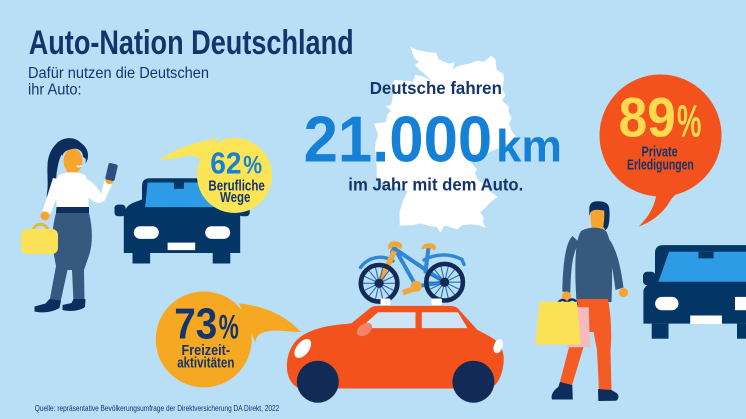 The height and width of the screenshot is (419, 746). What do you see at coordinates (206, 351) in the screenshot?
I see `svg-text: Freizeit-` at bounding box center [206, 351].